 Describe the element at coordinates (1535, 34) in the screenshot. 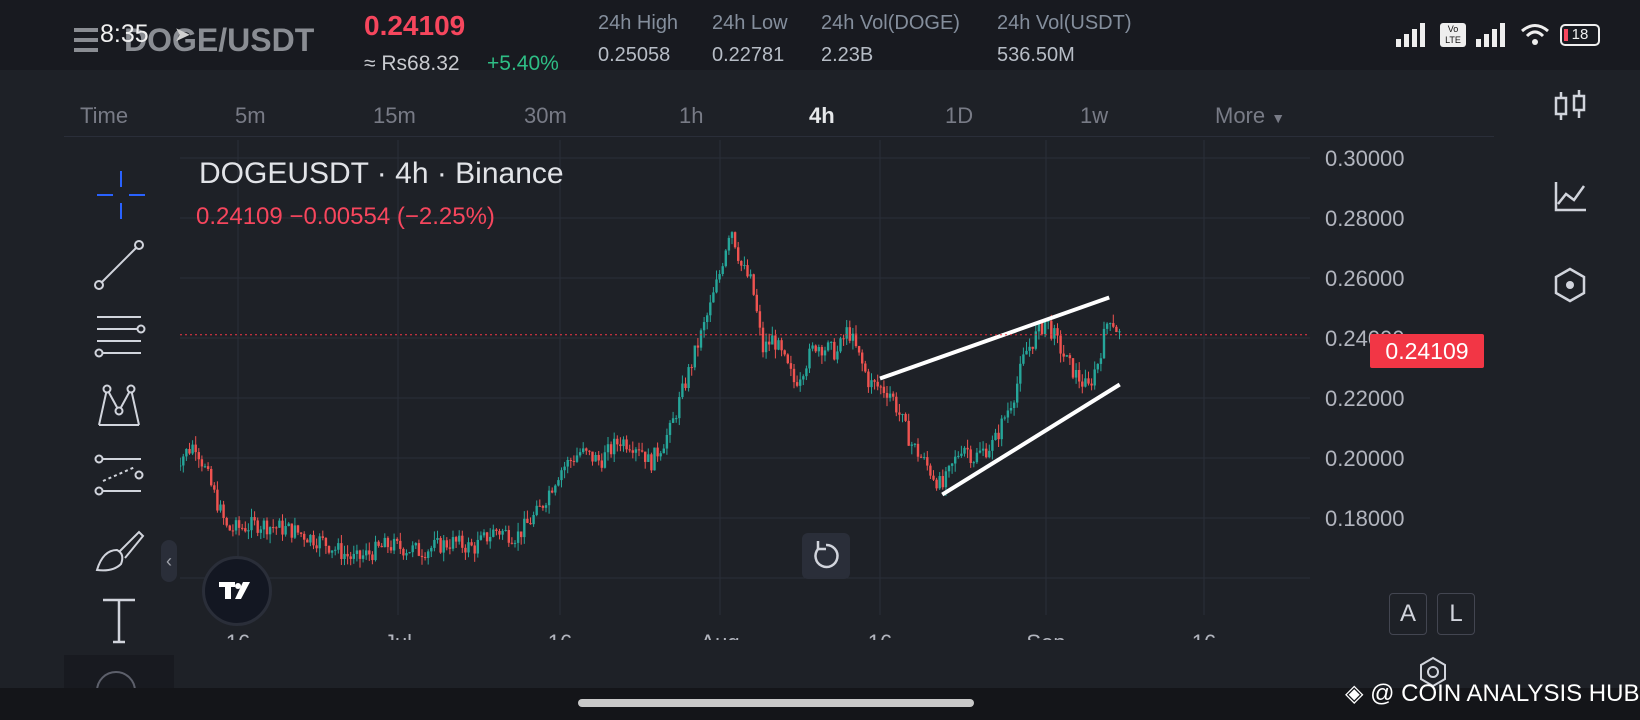

I see `wifi-icon` at that location.